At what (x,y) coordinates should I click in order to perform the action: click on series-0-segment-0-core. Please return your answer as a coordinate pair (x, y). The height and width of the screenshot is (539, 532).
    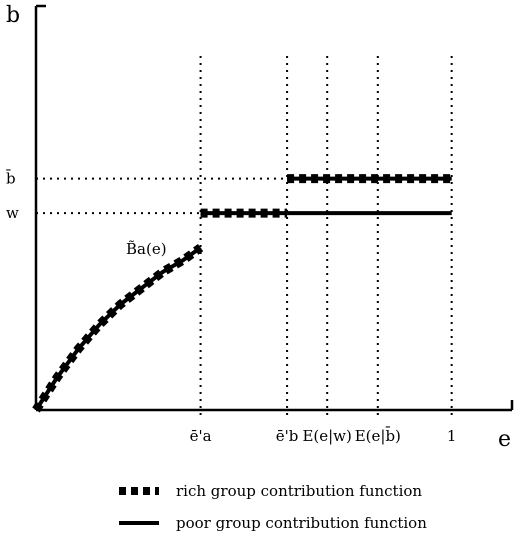
    Looking at the image, I should click on (118, 328).